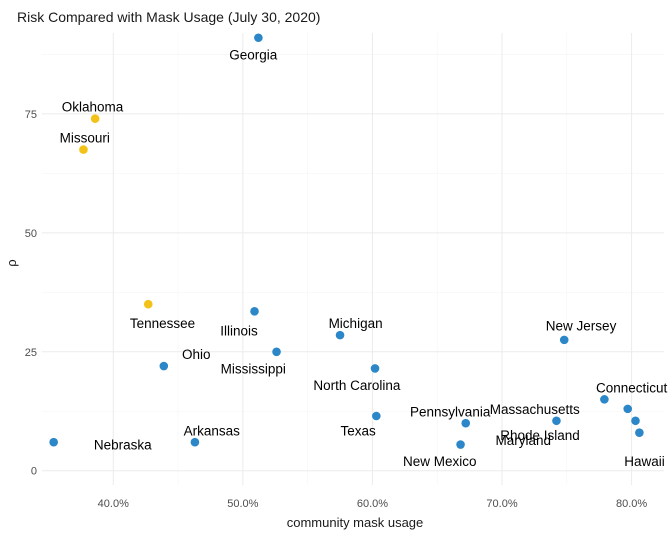 Image resolution: width=672 pixels, height=537 pixels. Describe the element at coordinates (239, 330) in the screenshot. I see `point-label-illinois: Illinois` at that location.